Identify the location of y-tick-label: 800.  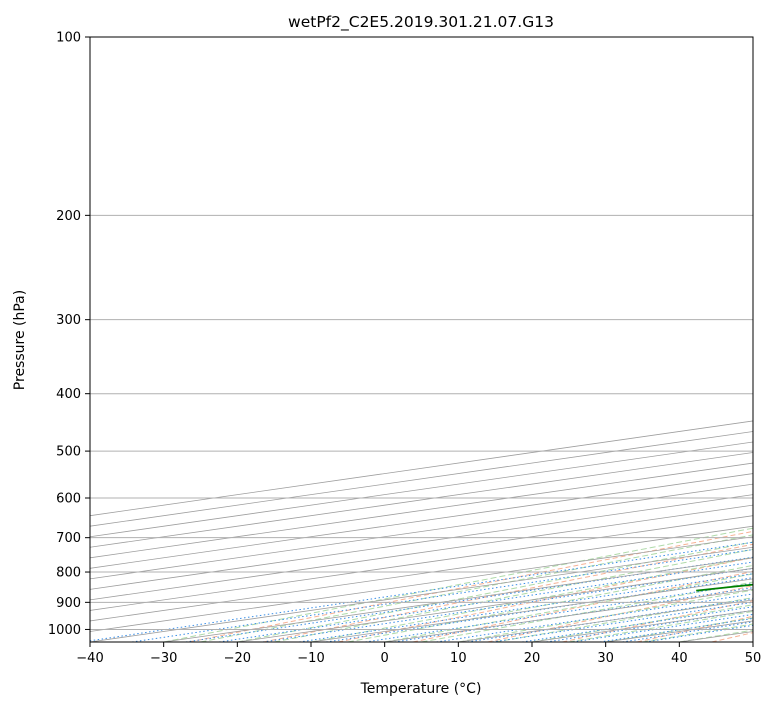
(68, 573).